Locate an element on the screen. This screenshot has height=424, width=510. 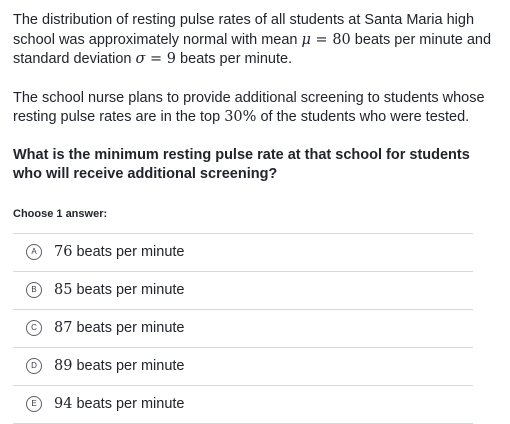
choice-value: 87 is located at coordinates (63, 328).